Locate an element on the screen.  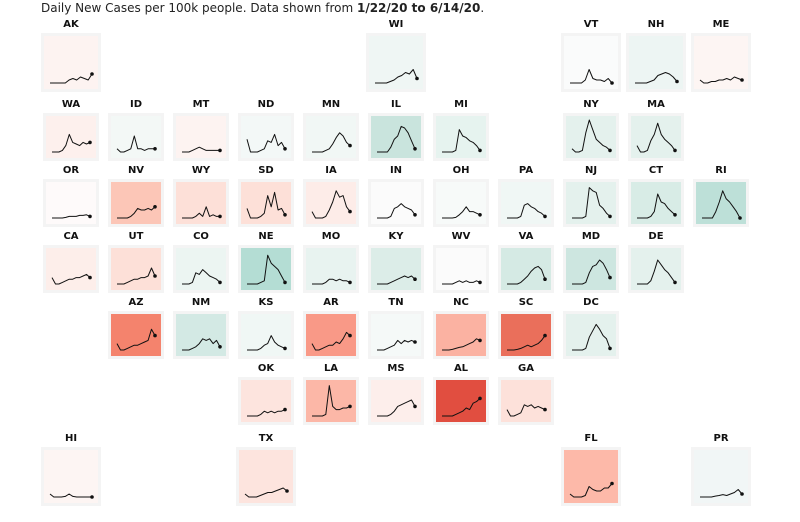
state-label: TN is located at coordinates (396, 302).